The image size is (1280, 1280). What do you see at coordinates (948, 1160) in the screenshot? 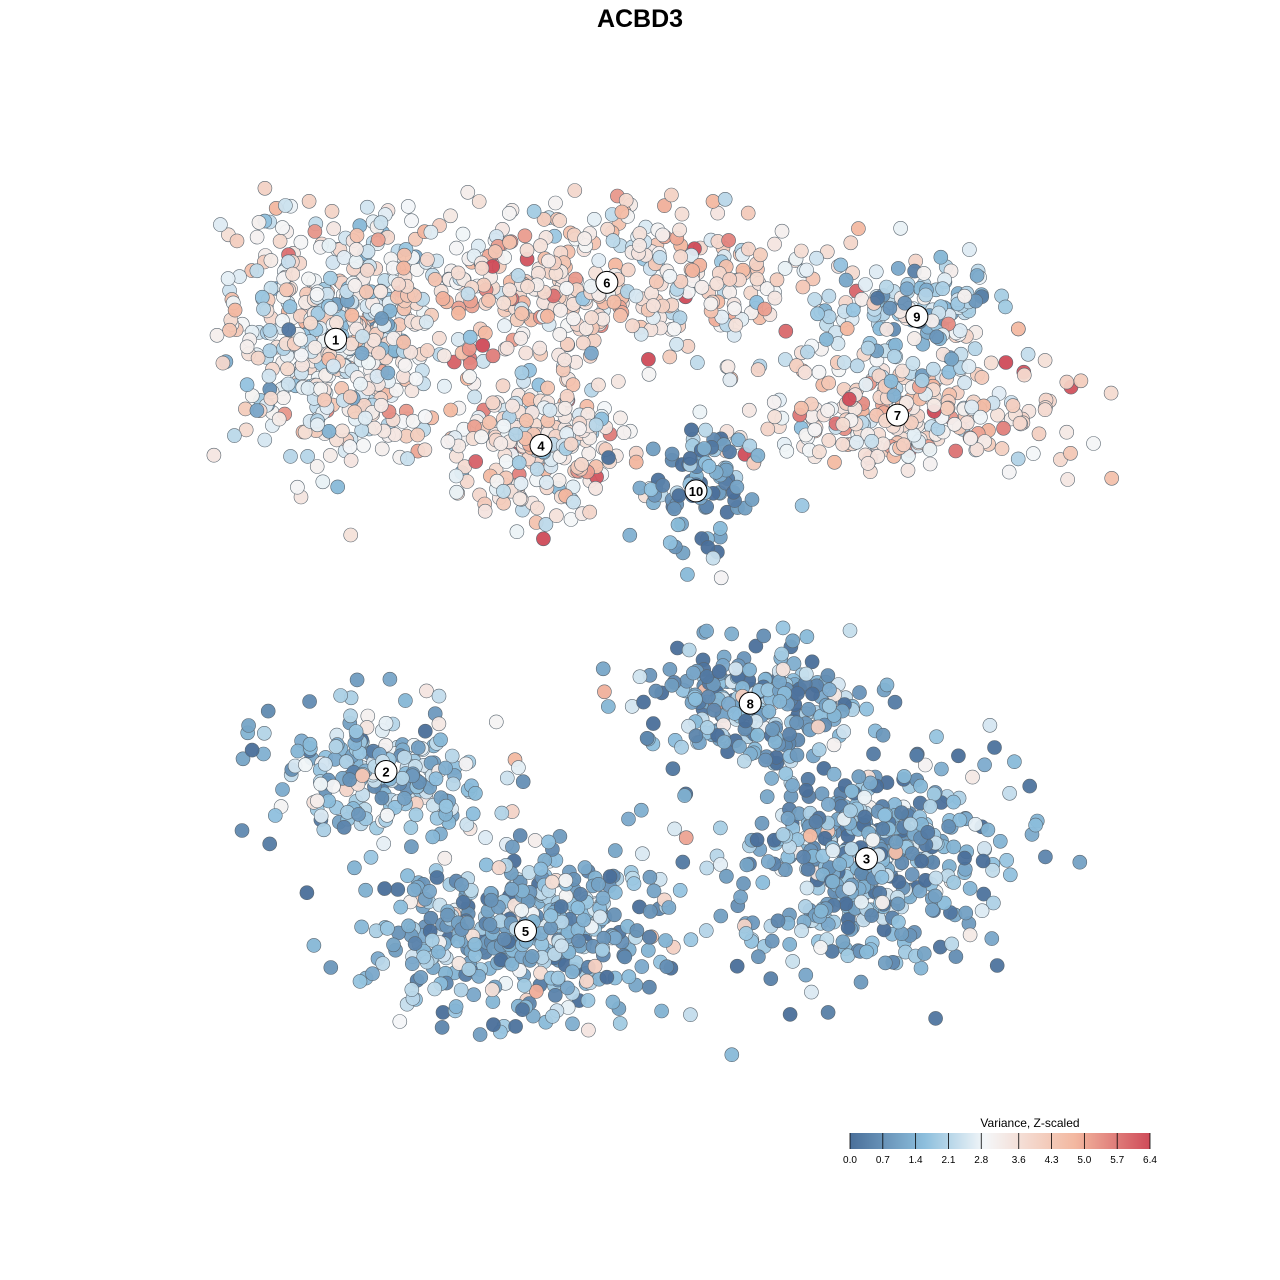
I see `legend-tick-label: 2.1` at bounding box center [948, 1160].